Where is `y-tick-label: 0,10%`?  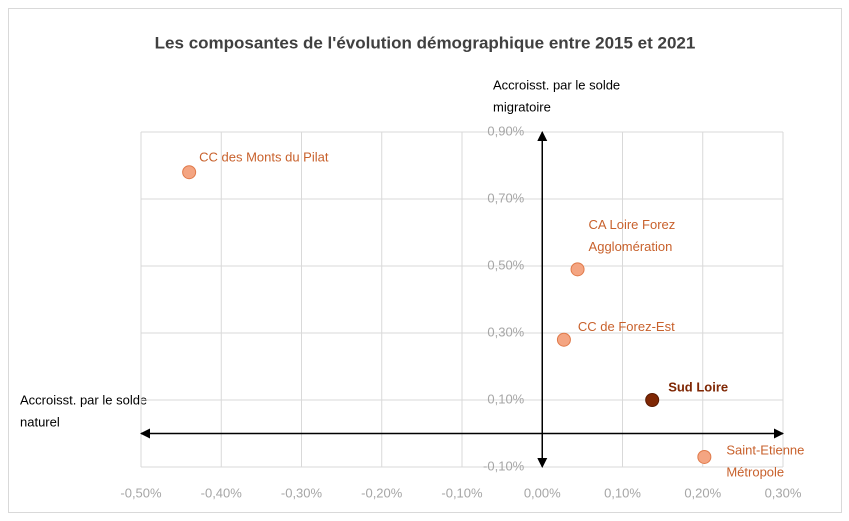
y-tick-label: 0,10% is located at coordinates (505, 398).